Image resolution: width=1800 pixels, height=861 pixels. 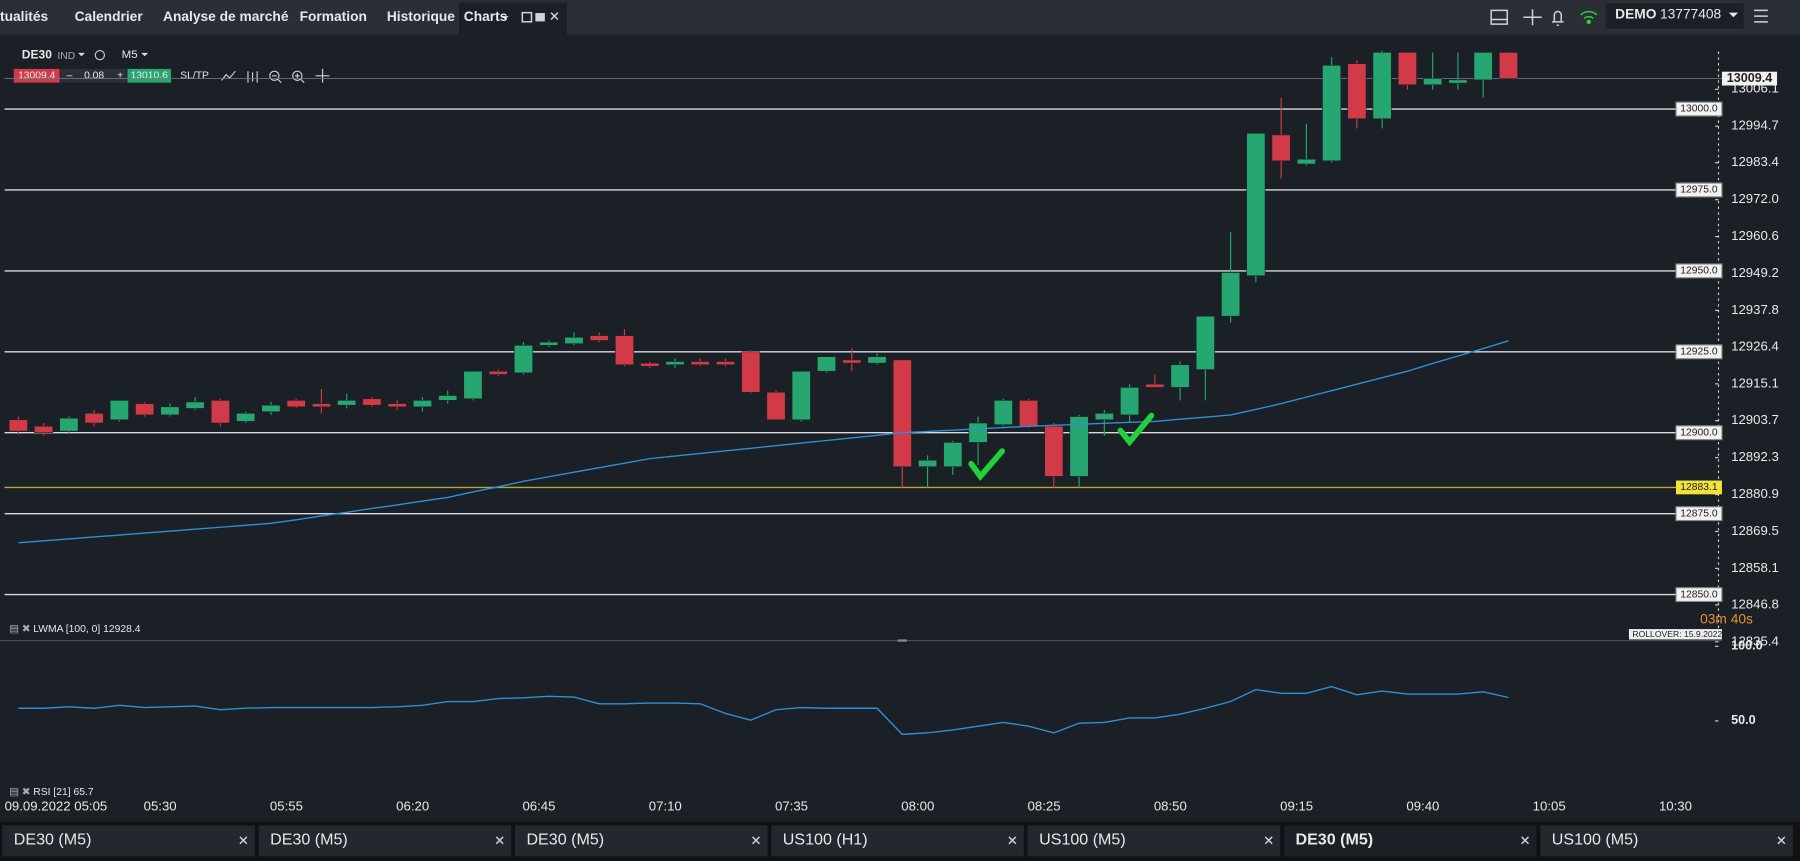 I want to click on panel-resize-handle, so click(x=902, y=640).